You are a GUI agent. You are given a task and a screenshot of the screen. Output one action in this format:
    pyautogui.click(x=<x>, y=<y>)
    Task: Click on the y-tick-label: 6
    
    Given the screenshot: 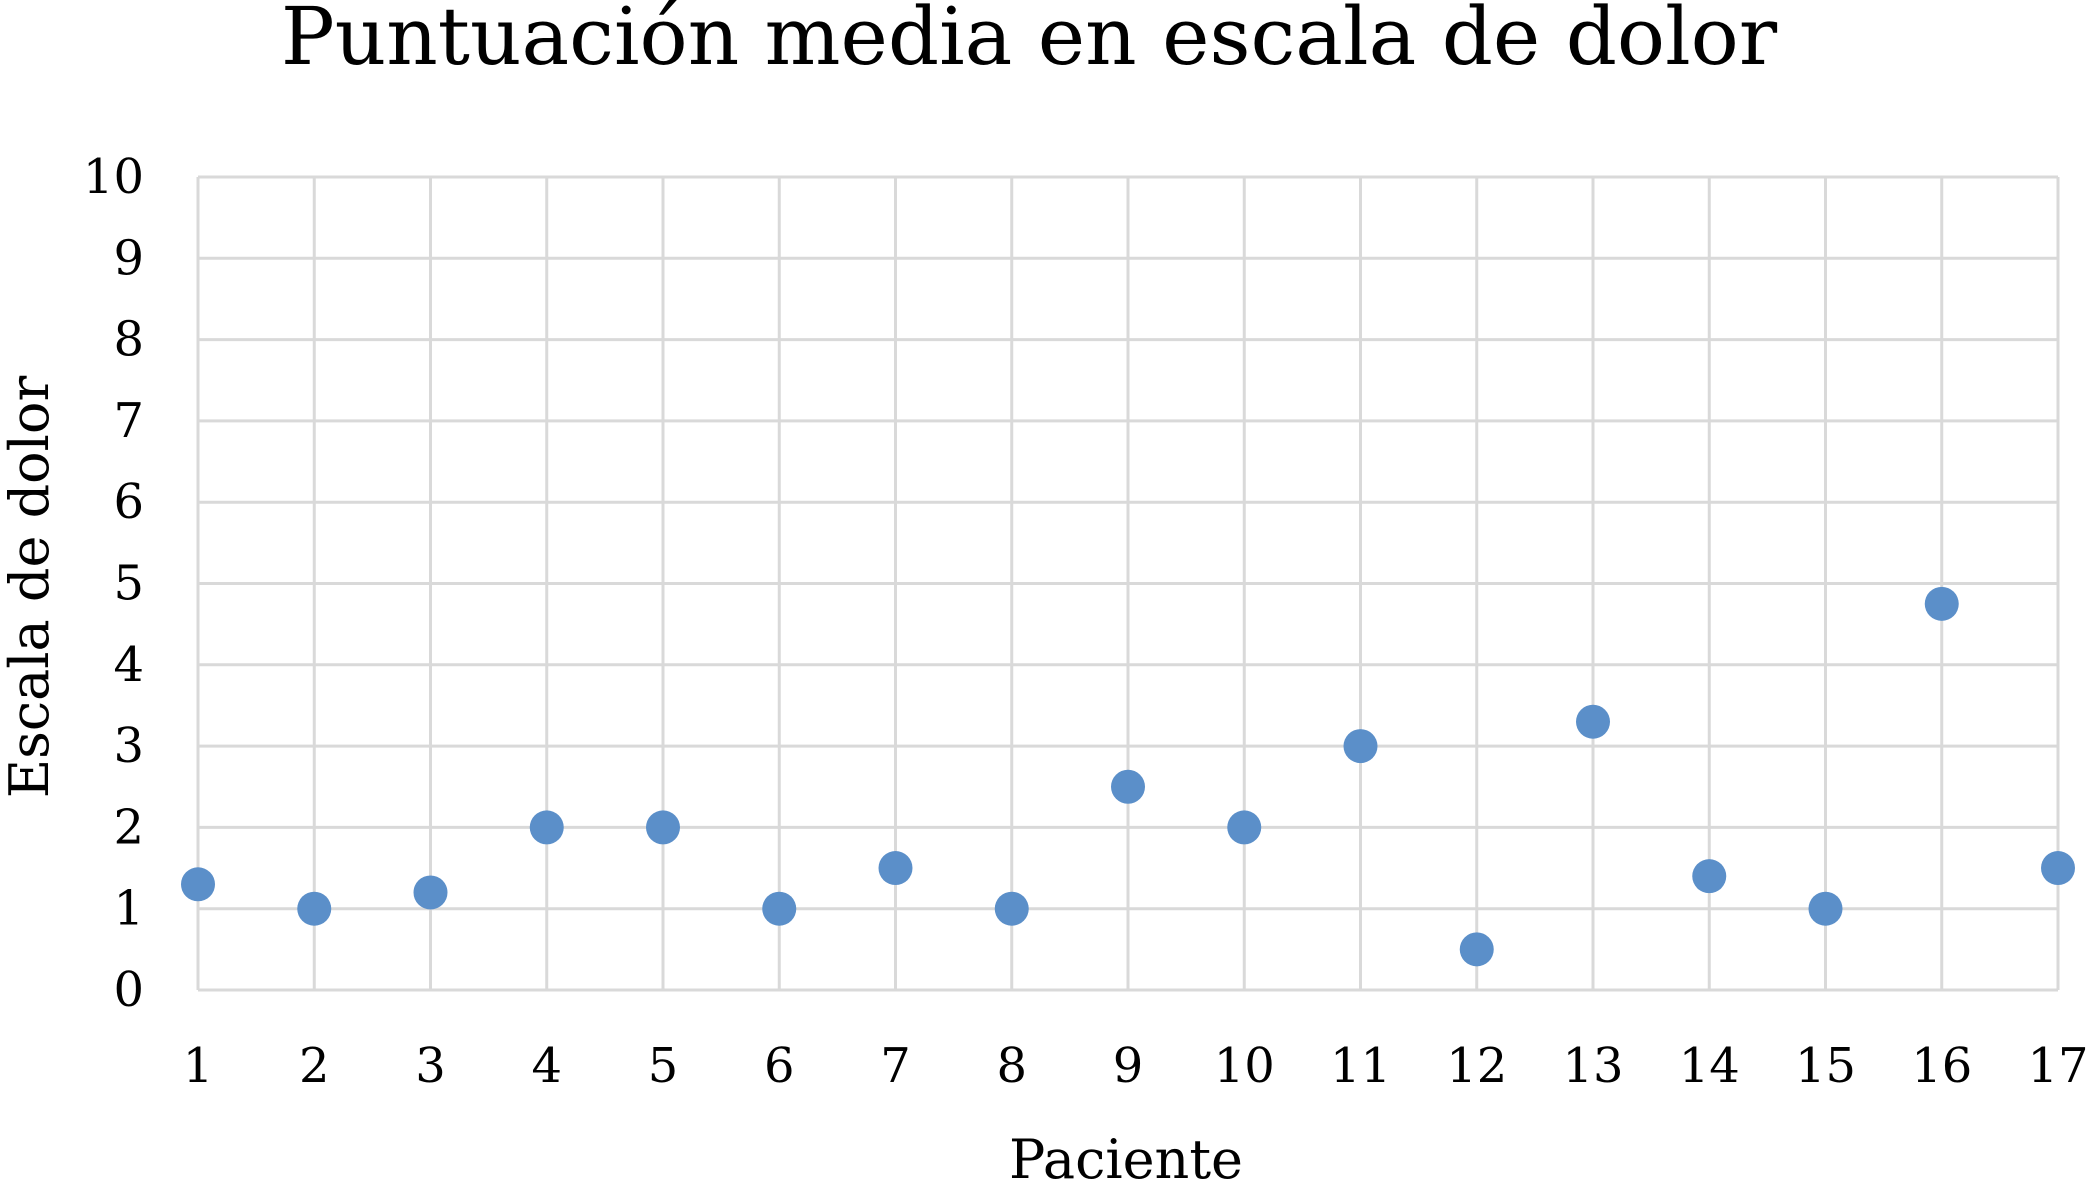 What is the action you would take?
    pyautogui.click(x=128, y=502)
    